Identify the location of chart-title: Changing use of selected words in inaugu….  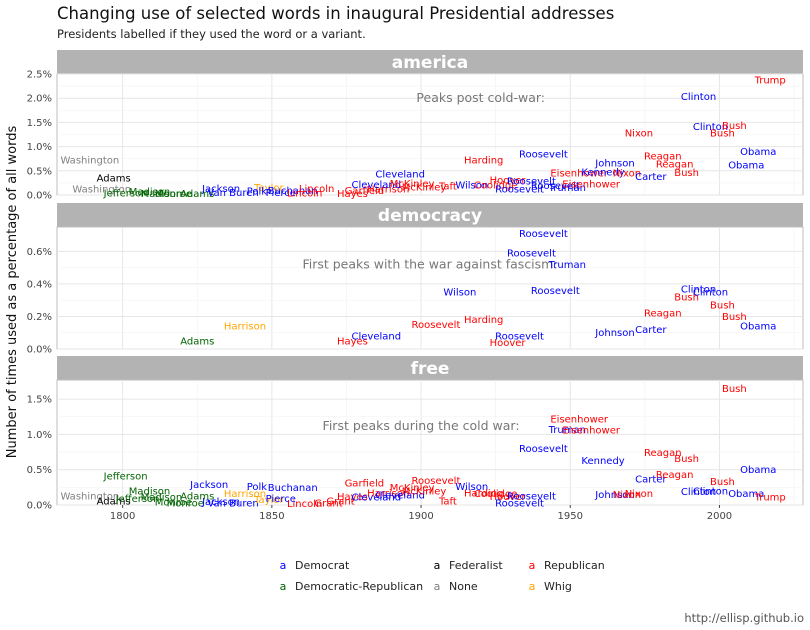
(335, 13).